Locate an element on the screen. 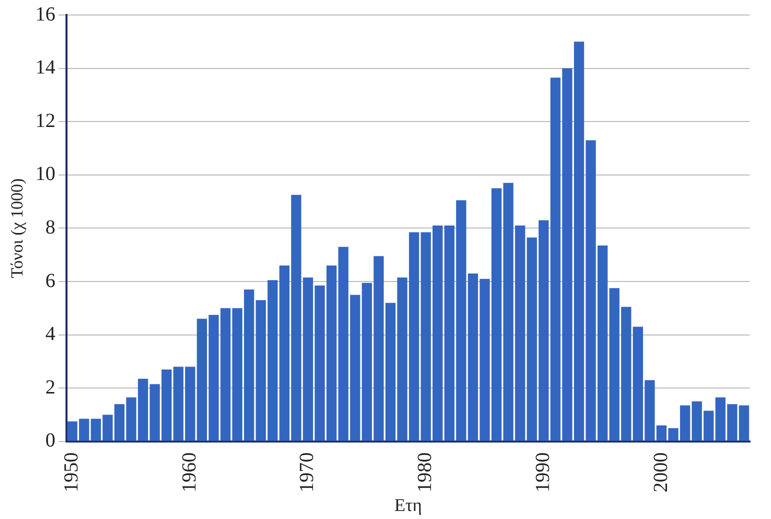 This screenshot has width=771, height=519. y-tick-label: 14 is located at coordinates (45, 67).